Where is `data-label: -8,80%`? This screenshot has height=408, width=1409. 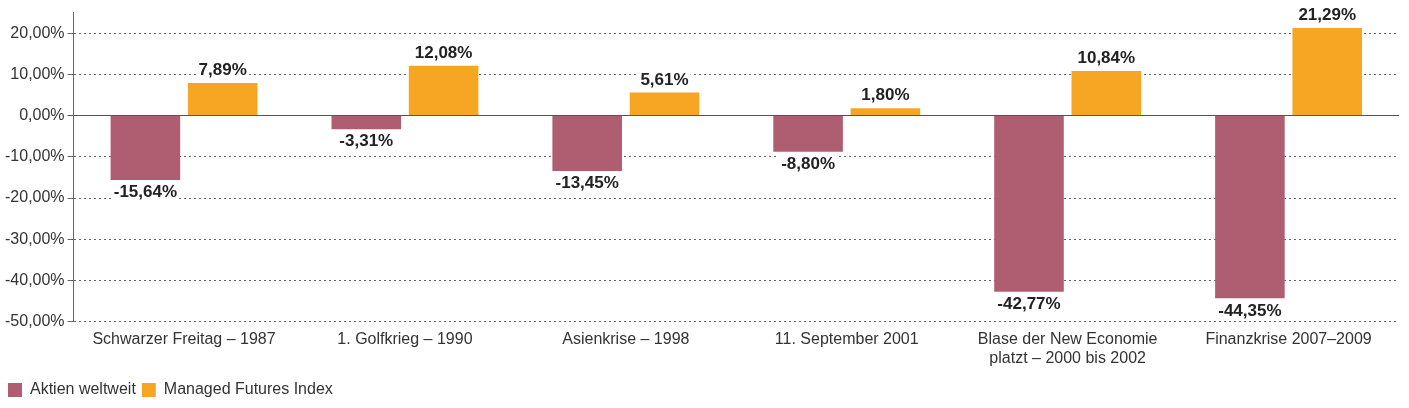 data-label: -8,80% is located at coordinates (808, 164).